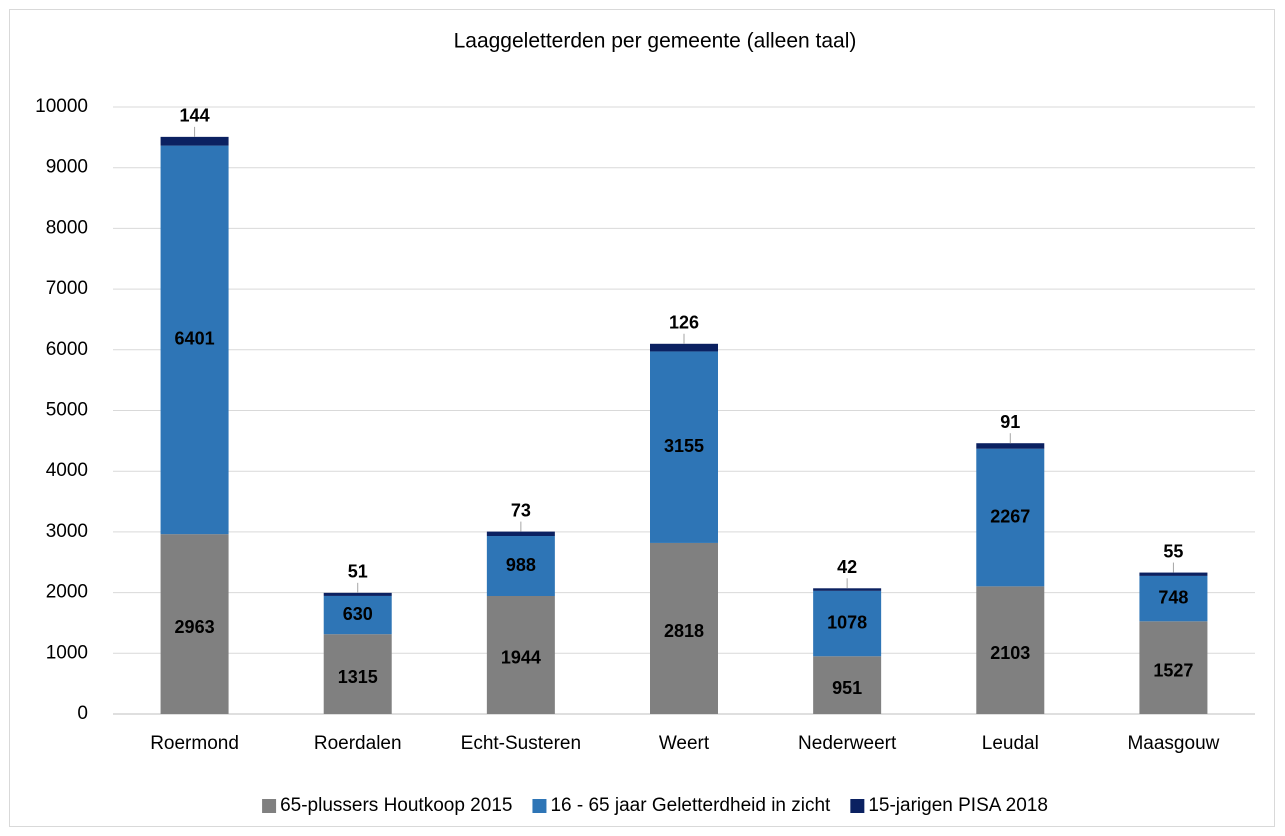 The height and width of the screenshot is (836, 1285). Describe the element at coordinates (67, 167) in the screenshot. I see `y-tick-label: 9000` at that location.